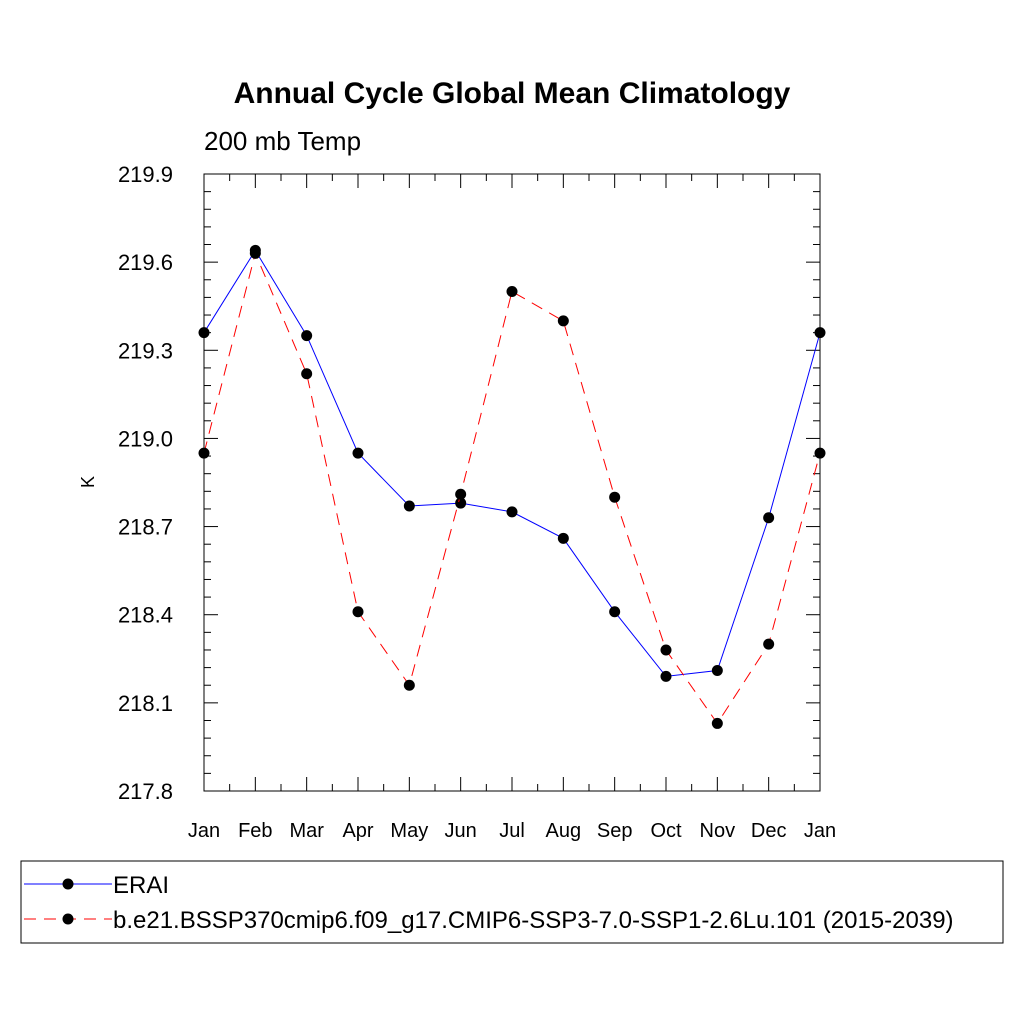 The width and height of the screenshot is (1024, 1024). What do you see at coordinates (615, 831) in the screenshot?
I see `x-tick-label: Sep` at bounding box center [615, 831].